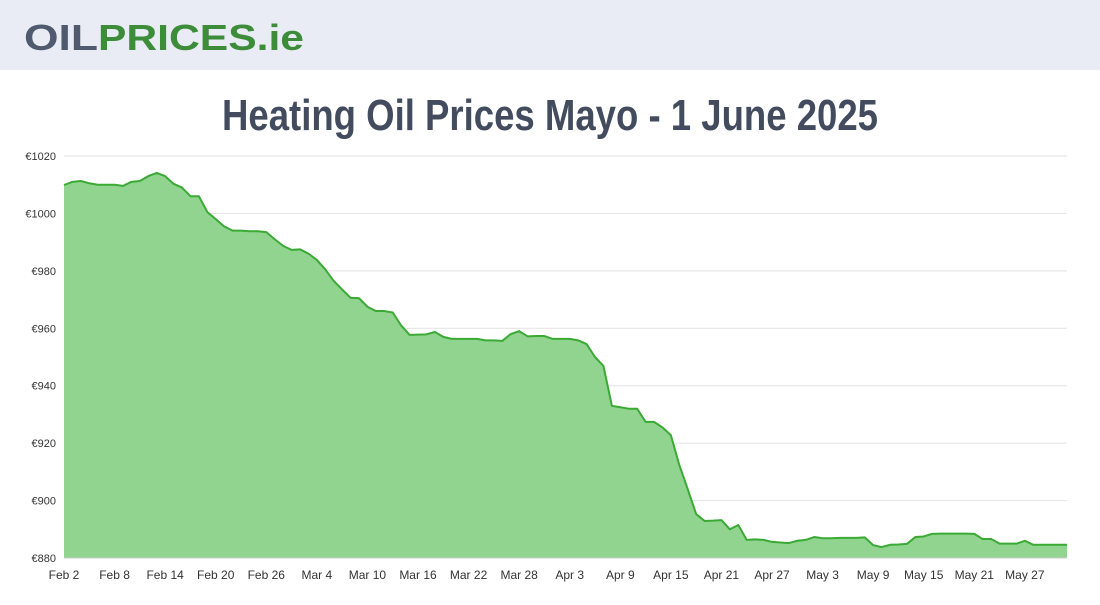 This screenshot has height=605, width=1100. Describe the element at coordinates (44, 272) in the screenshot. I see `y-tick-label: €980` at that location.